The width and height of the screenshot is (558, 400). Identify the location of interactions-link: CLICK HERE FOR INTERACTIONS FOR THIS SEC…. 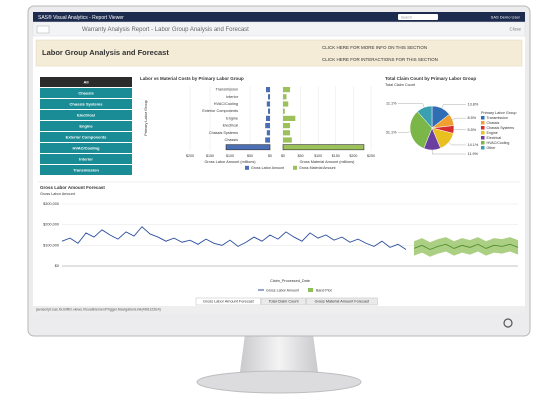
(380, 59).